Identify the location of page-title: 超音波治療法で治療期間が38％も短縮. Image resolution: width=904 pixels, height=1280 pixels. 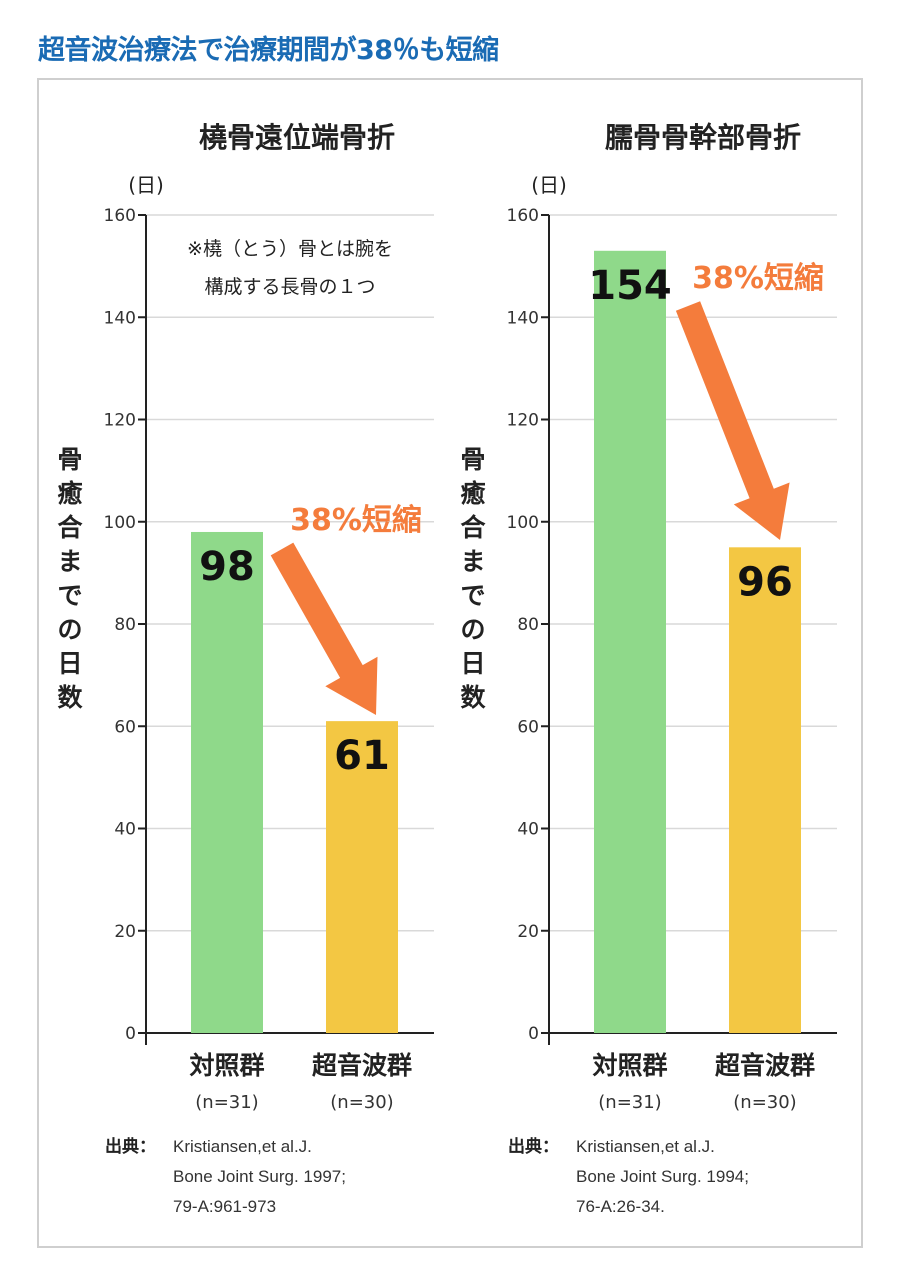
(268, 50).